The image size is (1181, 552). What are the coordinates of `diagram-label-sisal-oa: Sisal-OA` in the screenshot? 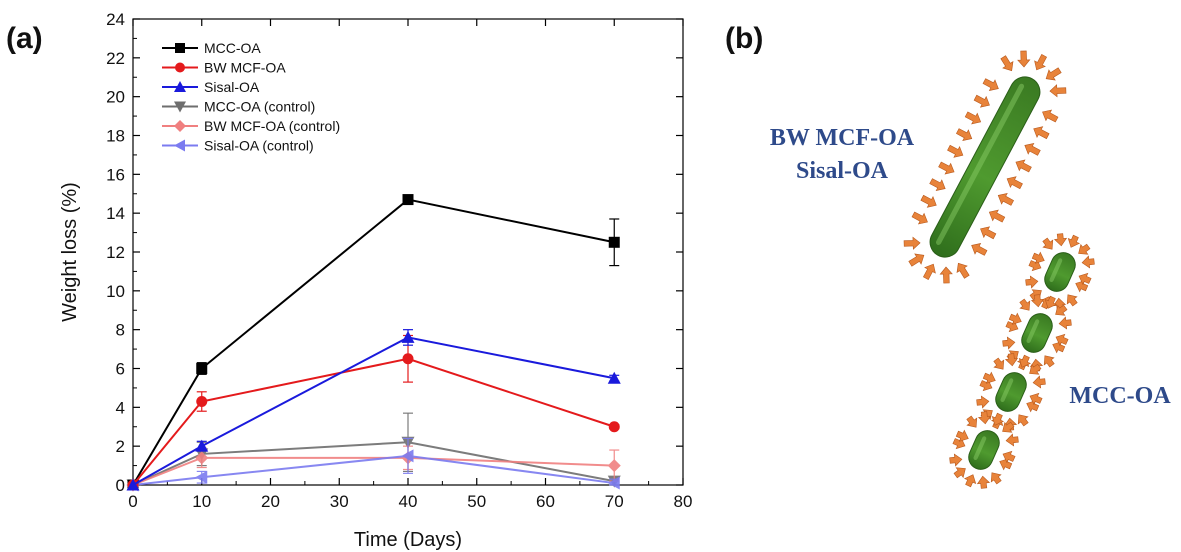 It's located at (842, 171).